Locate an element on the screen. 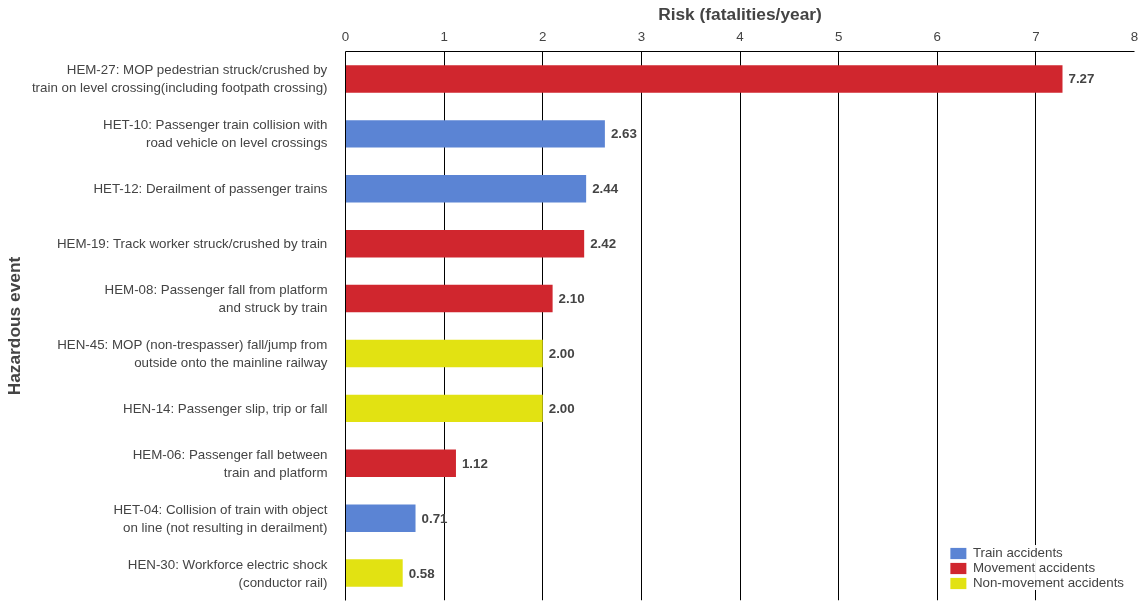 The width and height of the screenshot is (1144, 605). data-label: 2.63 is located at coordinates (623, 134).